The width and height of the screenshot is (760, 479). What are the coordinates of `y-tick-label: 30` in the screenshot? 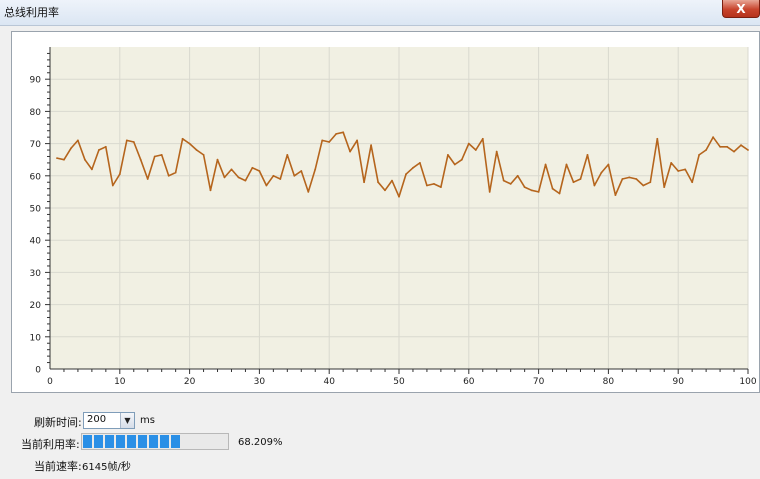 It's located at (36, 274).